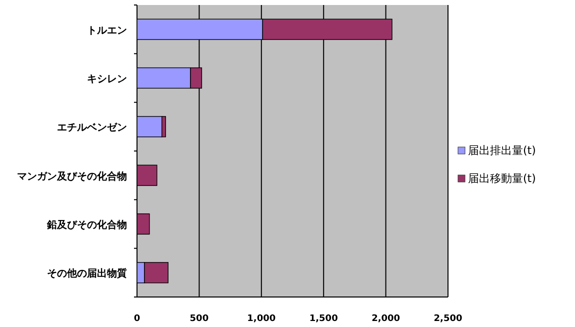 This screenshot has width=575, height=327. Describe the element at coordinates (86, 225) in the screenshot. I see `y-tick-label: 鉛及びその化合物` at that location.